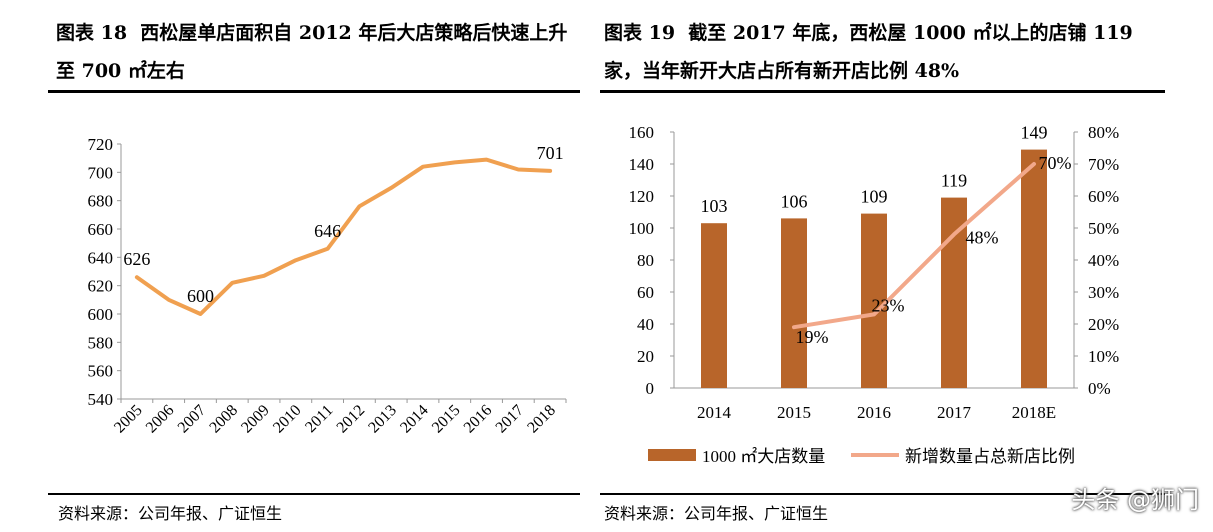 Image resolution: width=1213 pixels, height=532 pixels. I want to click on right-bar-label: 106, so click(794, 201).